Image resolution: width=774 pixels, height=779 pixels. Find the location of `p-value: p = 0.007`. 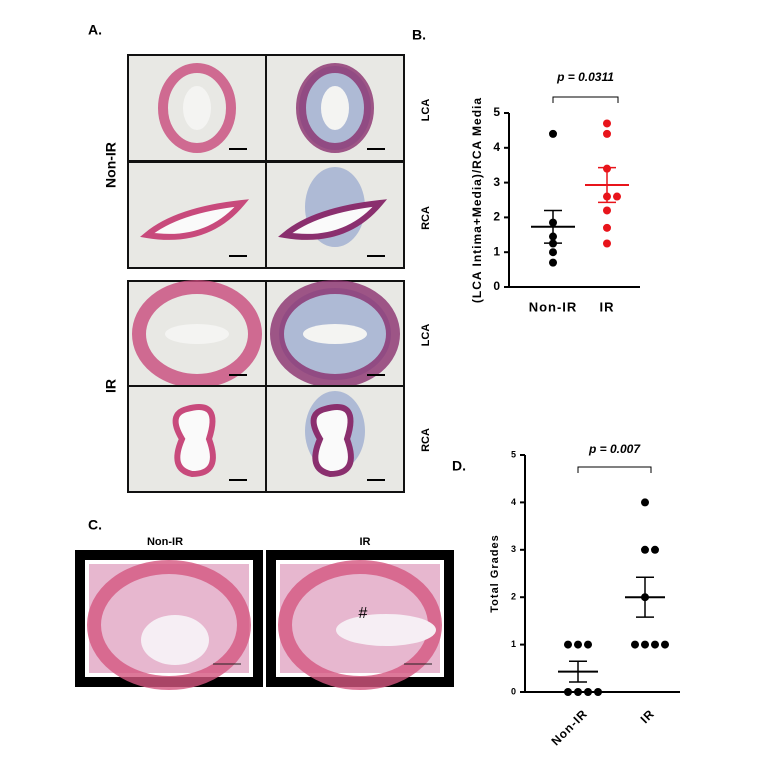

p-value: p = 0.007 is located at coordinates (614, 449).